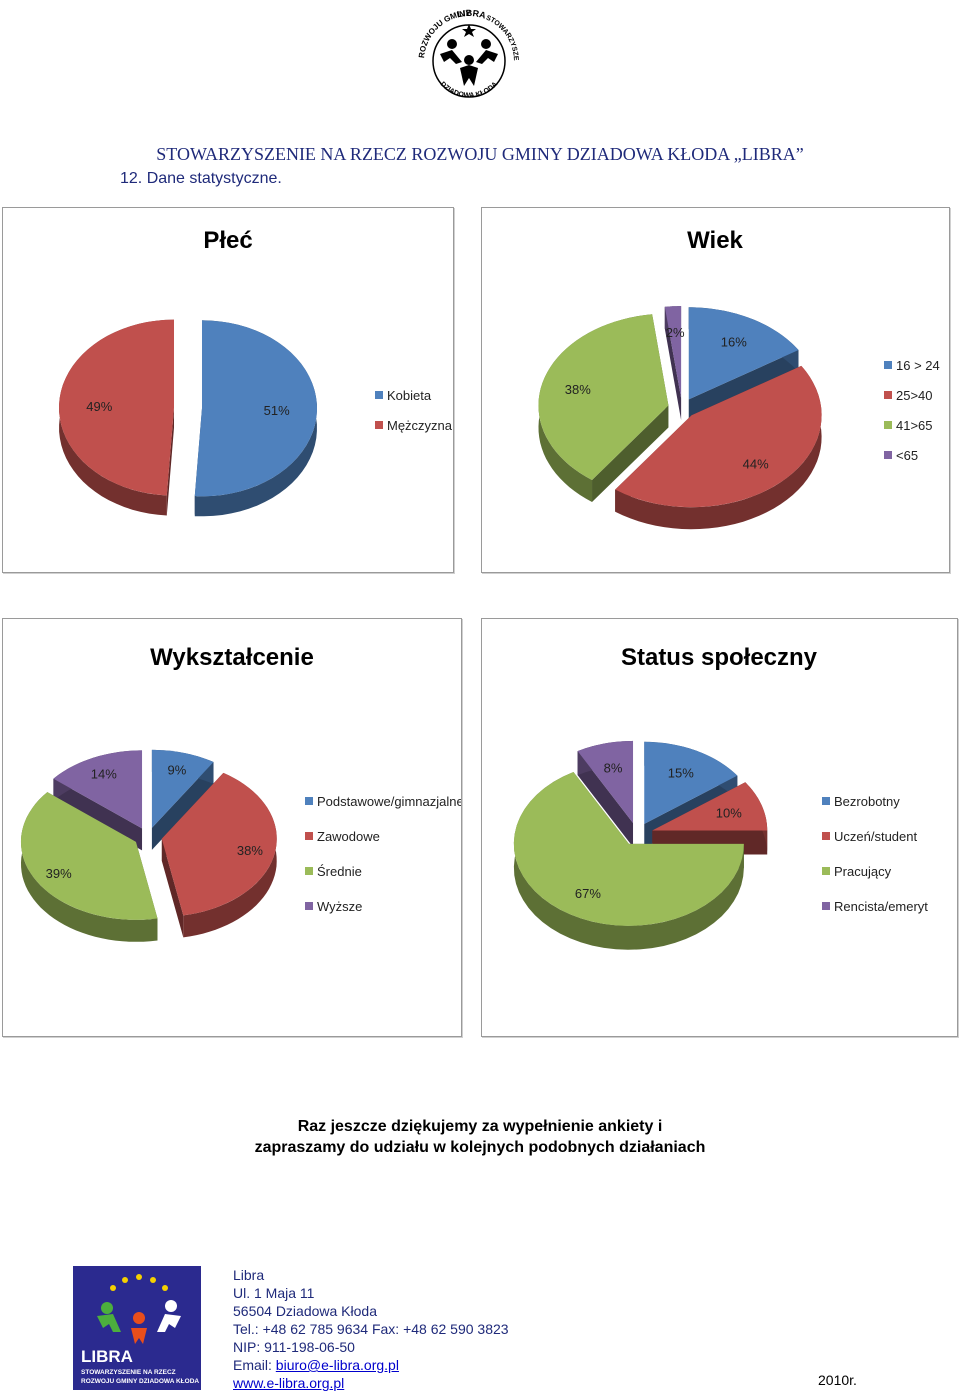 This screenshot has width=960, height=1393. Describe the element at coordinates (274, 1293) in the screenshot. I see `contact-street: Ul. 1 Maja 11` at that location.